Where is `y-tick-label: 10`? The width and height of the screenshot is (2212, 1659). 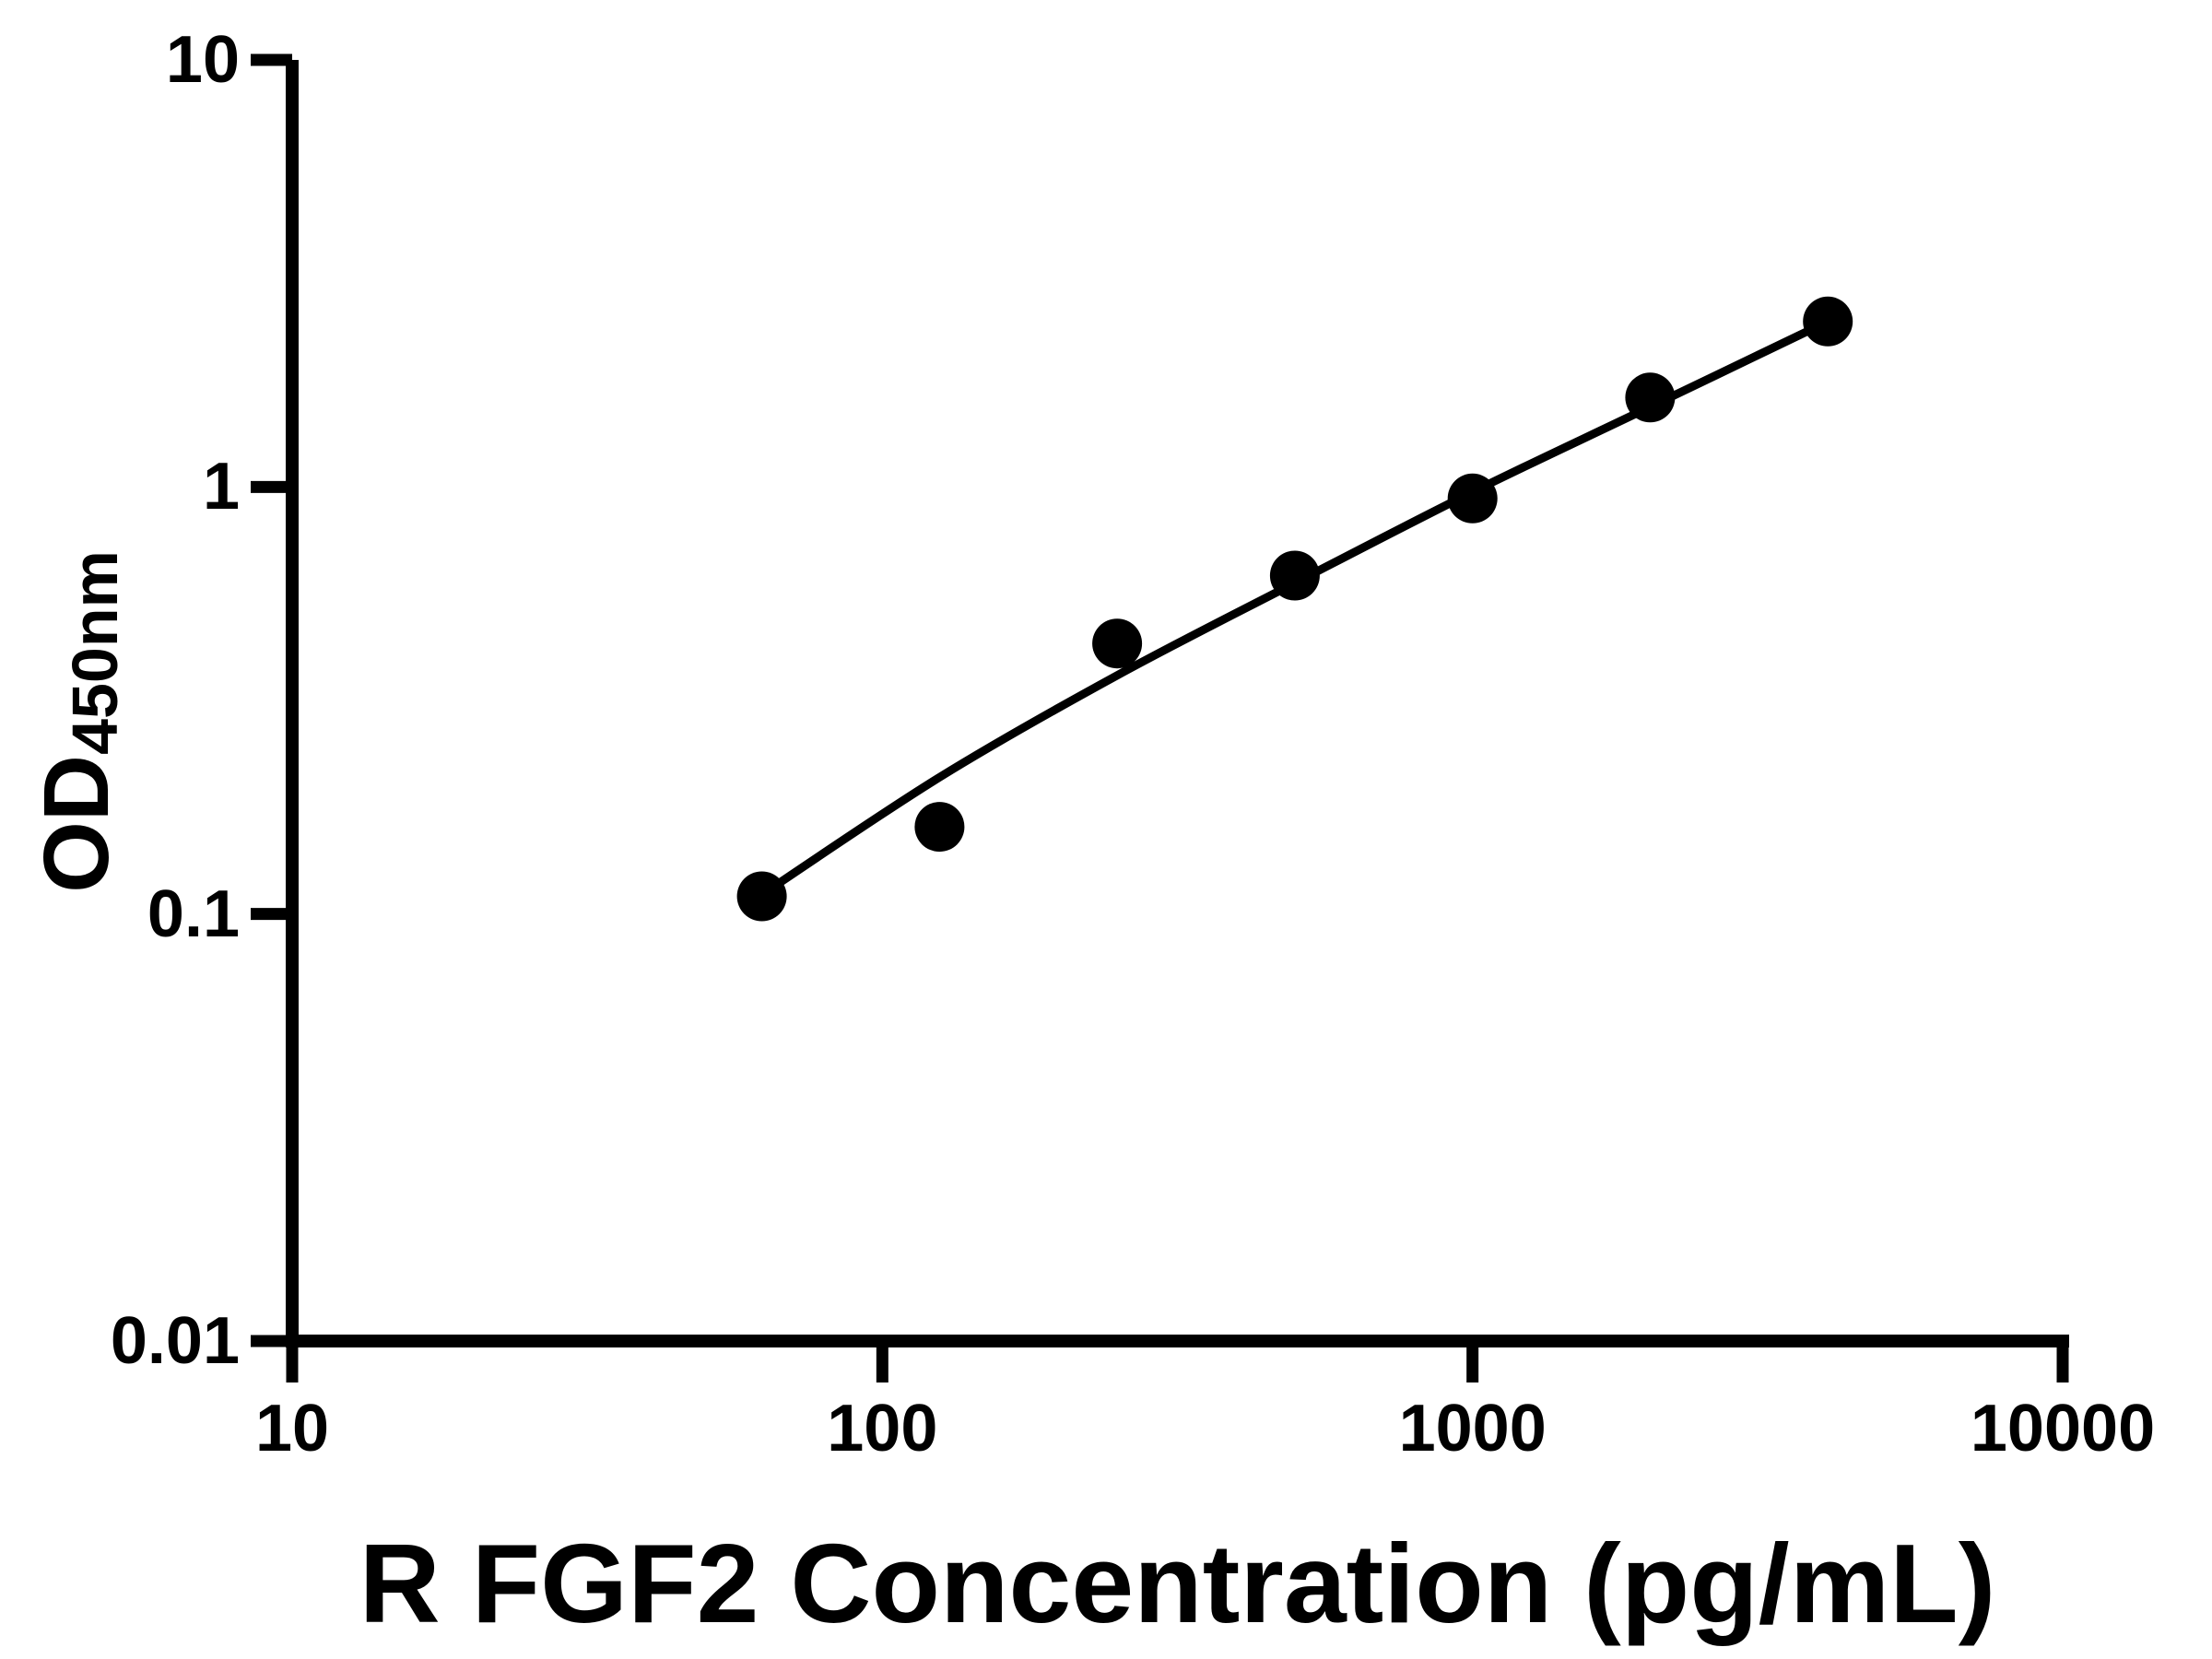 y-tick-label: 10 is located at coordinates (202, 60).